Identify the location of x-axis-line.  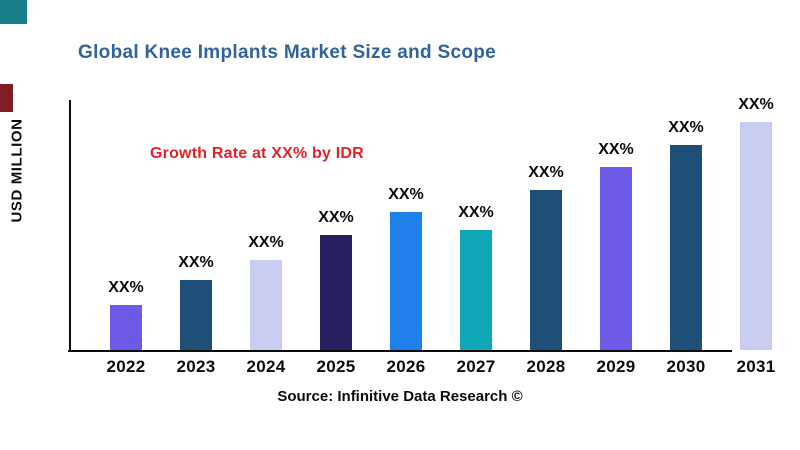
(400, 351).